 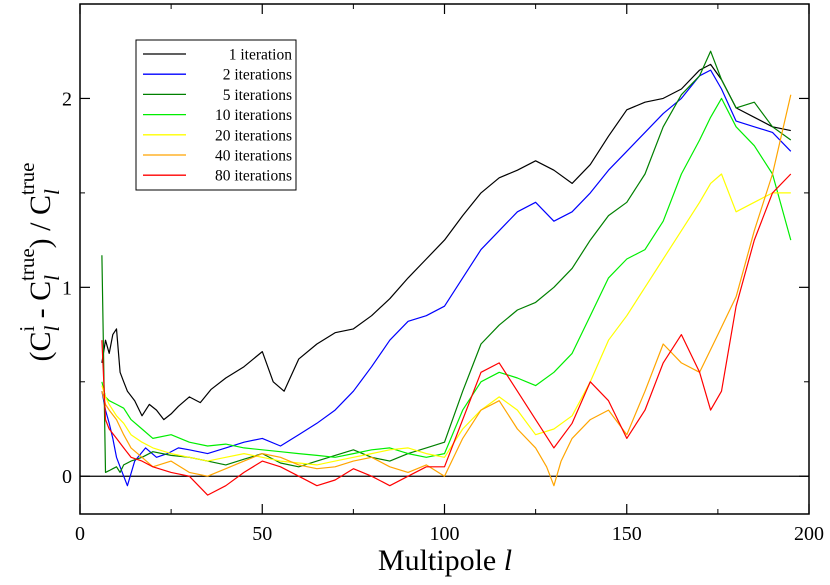 What do you see at coordinates (52, 329) in the screenshot?
I see `y-title-sub-l1: l` at bounding box center [52, 329].